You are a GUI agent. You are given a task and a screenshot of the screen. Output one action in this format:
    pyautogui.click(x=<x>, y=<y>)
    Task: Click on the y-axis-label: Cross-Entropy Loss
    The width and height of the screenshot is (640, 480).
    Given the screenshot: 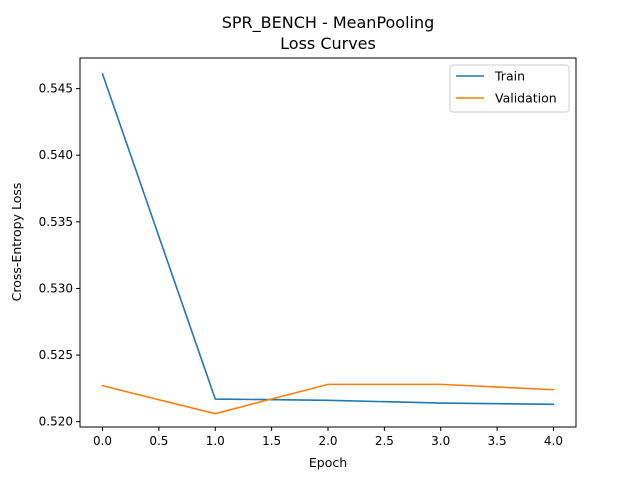 What is the action you would take?
    pyautogui.click(x=16, y=242)
    